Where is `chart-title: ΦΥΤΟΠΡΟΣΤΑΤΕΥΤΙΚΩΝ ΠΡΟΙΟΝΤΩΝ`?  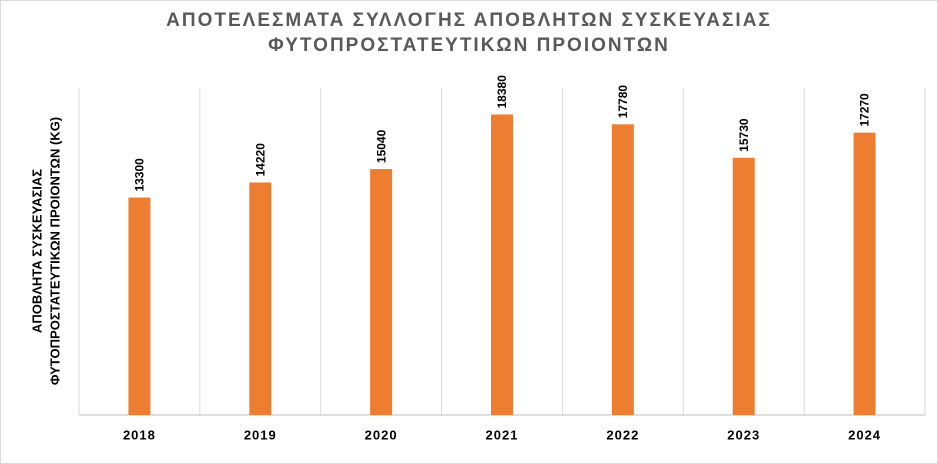 chart-title: ΦΥΤΟΠΡΟΣΤΑΤΕΥΤΙΚΩΝ ΠΡΟΙΟΝΤΩΝ is located at coordinates (469, 45).